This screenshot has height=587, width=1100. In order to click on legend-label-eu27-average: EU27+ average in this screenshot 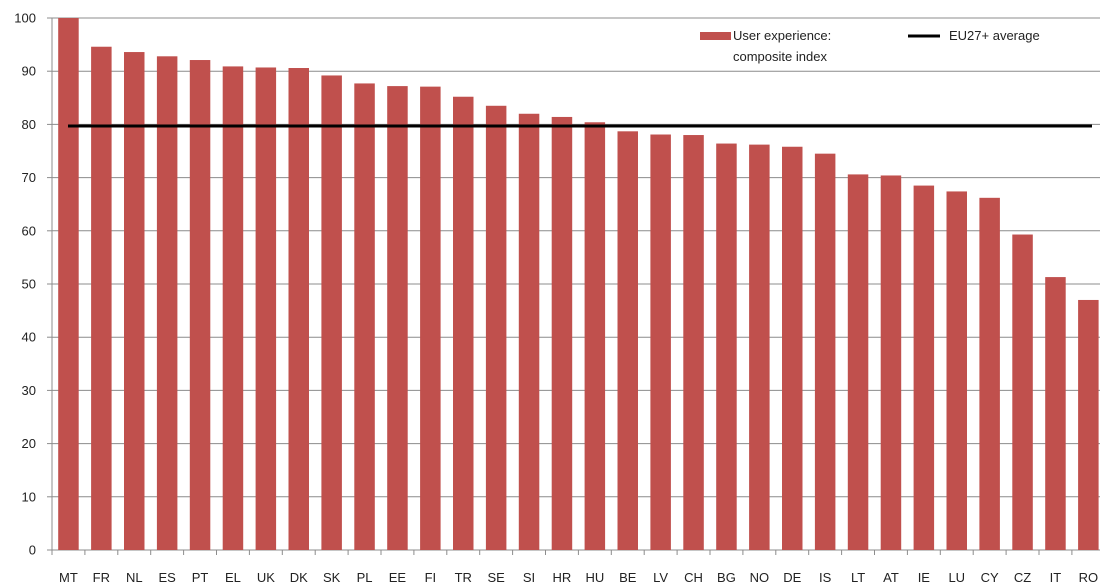, I will do `click(994, 35)`.